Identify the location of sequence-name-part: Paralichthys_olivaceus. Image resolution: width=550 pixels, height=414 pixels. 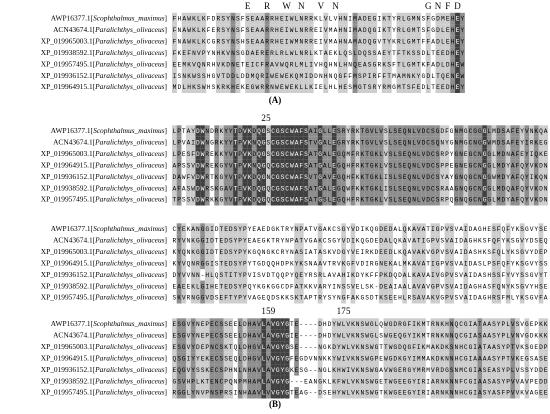
(129, 285).